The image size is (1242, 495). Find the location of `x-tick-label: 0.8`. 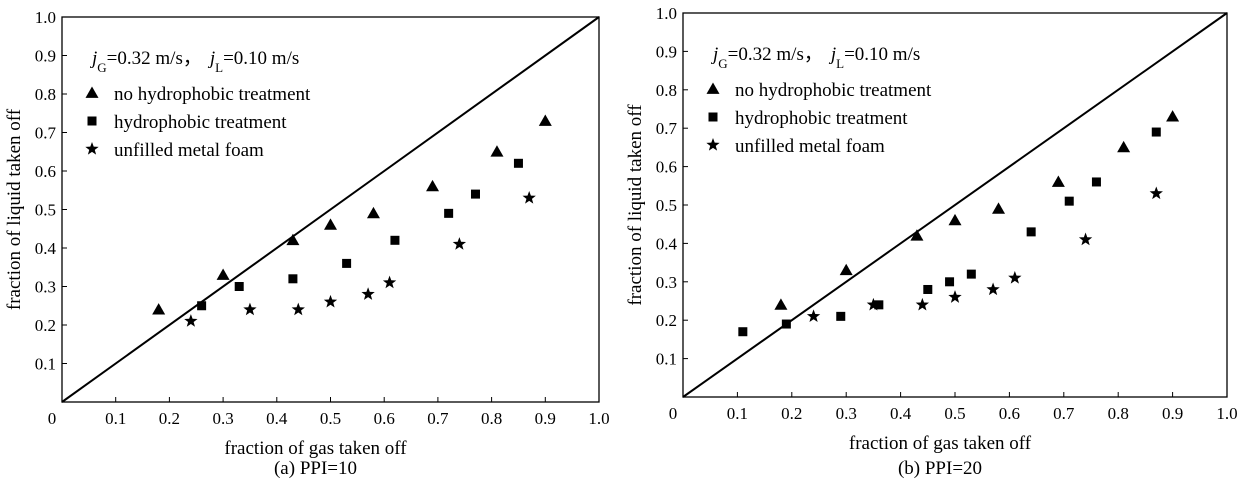

x-tick-label: 0.8 is located at coordinates (1118, 413).